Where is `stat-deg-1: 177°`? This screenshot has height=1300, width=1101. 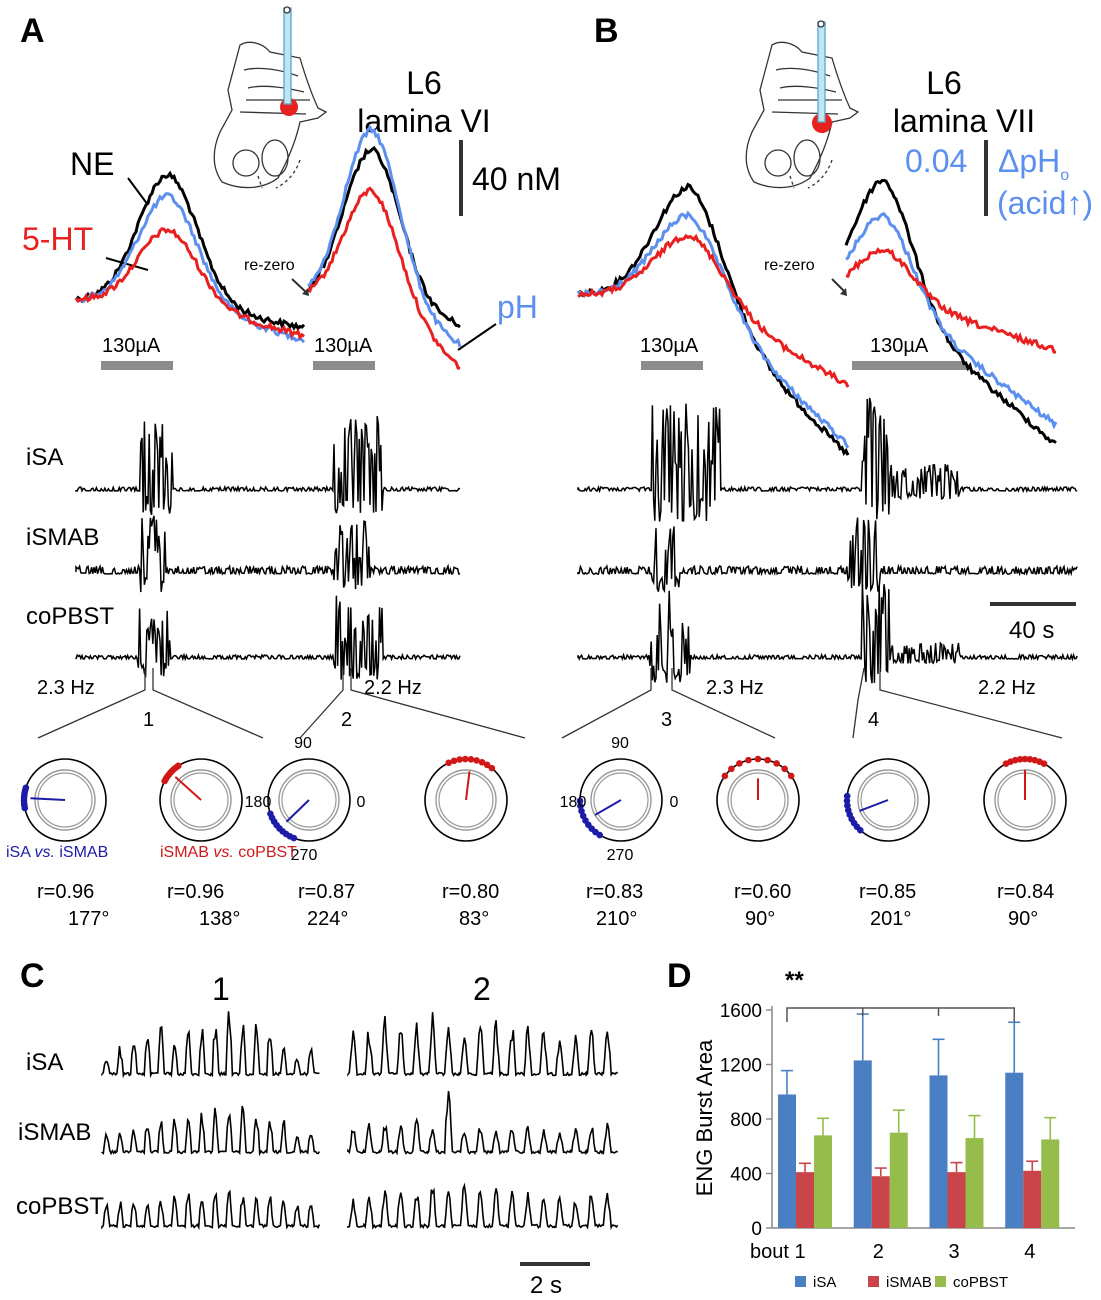 stat-deg-1: 177° is located at coordinates (88, 919).